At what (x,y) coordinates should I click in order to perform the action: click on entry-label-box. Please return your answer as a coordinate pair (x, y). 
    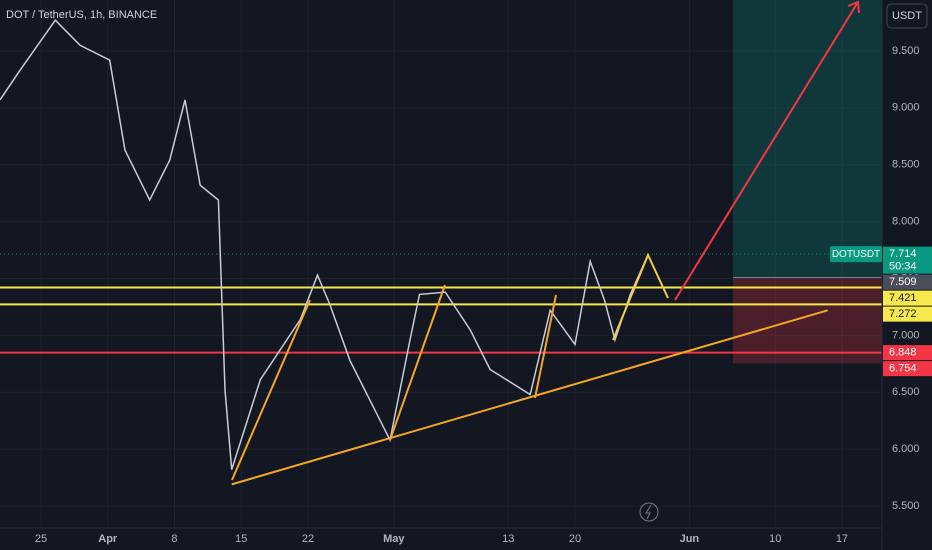
    Looking at the image, I should click on (907, 282).